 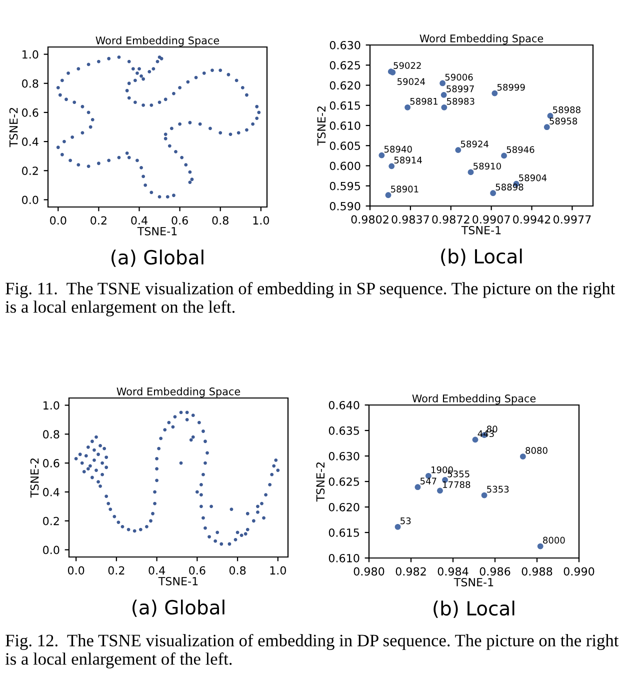 What do you see at coordinates (554, 540) in the screenshot?
I see `annotation: 8000` at bounding box center [554, 540].